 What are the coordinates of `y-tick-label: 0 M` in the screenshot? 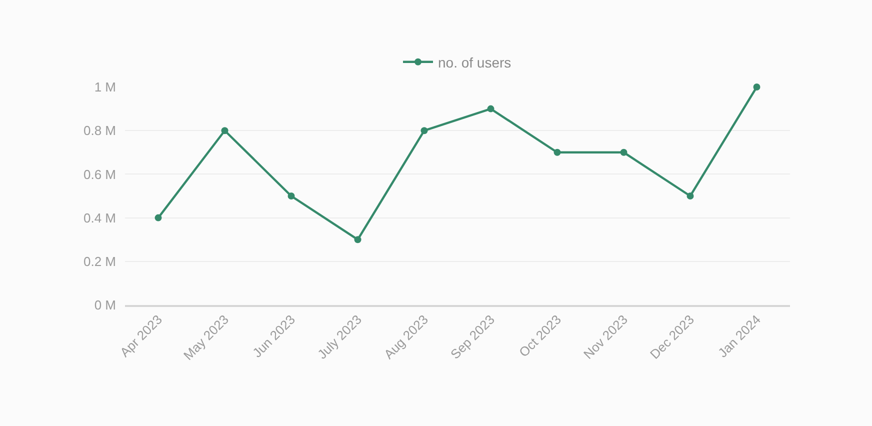 It's located at (105, 305).